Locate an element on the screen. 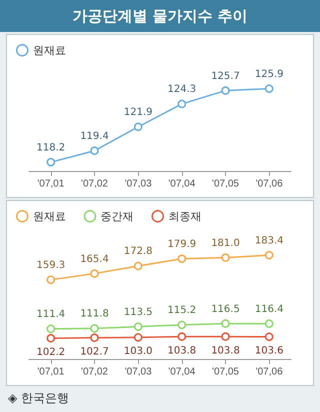 This screenshot has height=412, width=320. data-label: 183.4 is located at coordinates (269, 240).